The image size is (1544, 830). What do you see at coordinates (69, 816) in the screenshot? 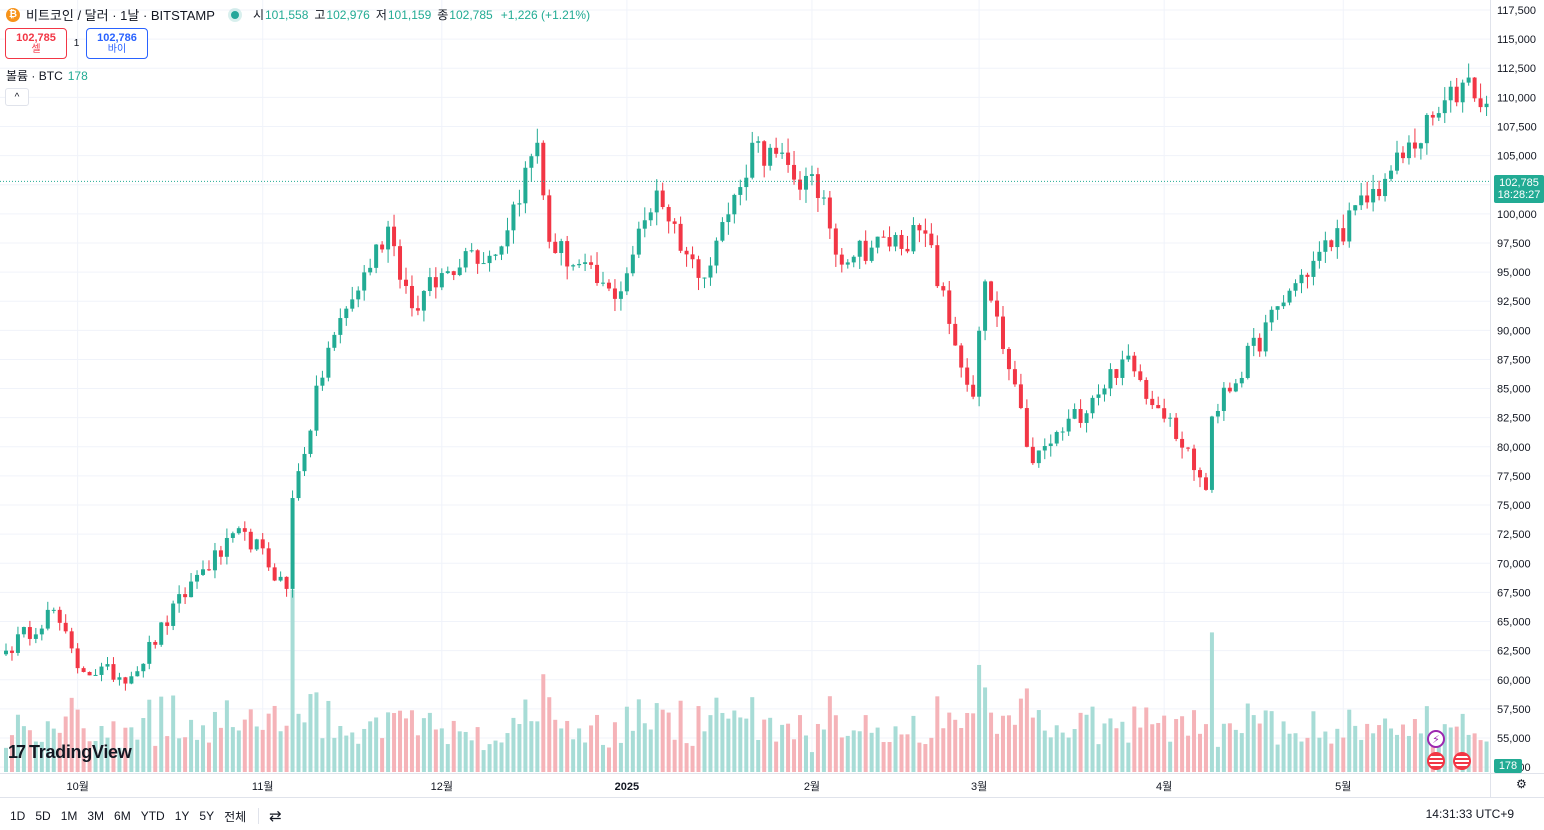
I see `range-button-1m: 1M` at bounding box center [69, 816].